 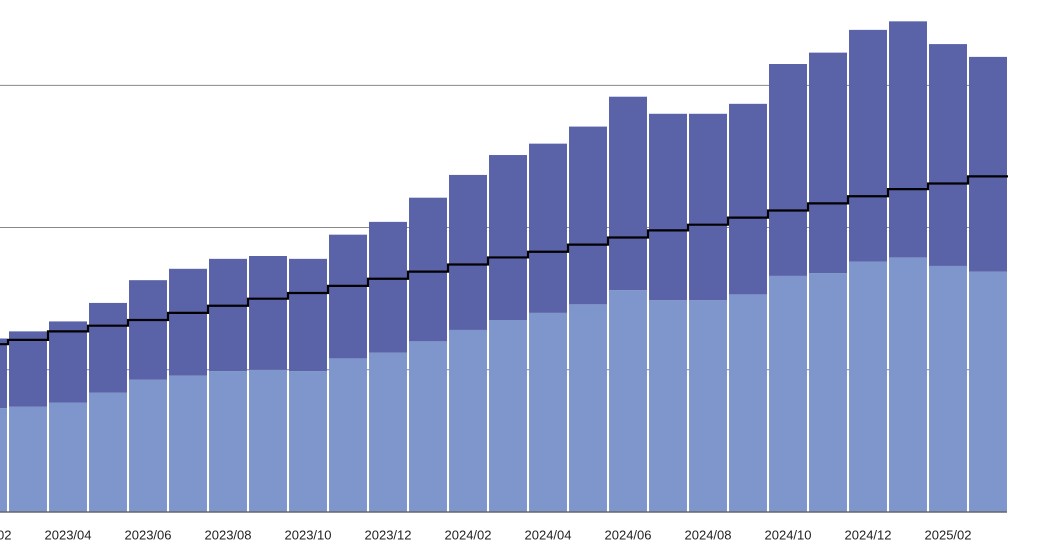 What do you see at coordinates (148, 534) in the screenshot?
I see `x-tick-label: 2023/06` at bounding box center [148, 534].